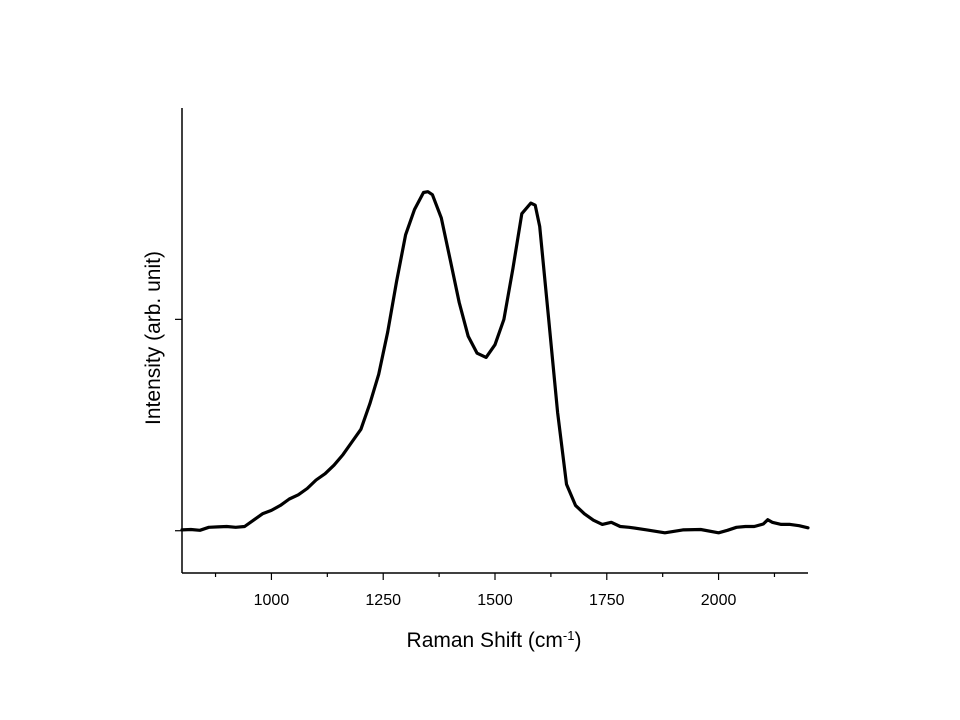 Image resolution: width=960 pixels, height=720 pixels. I want to click on x-tick-label: 1500, so click(495, 600).